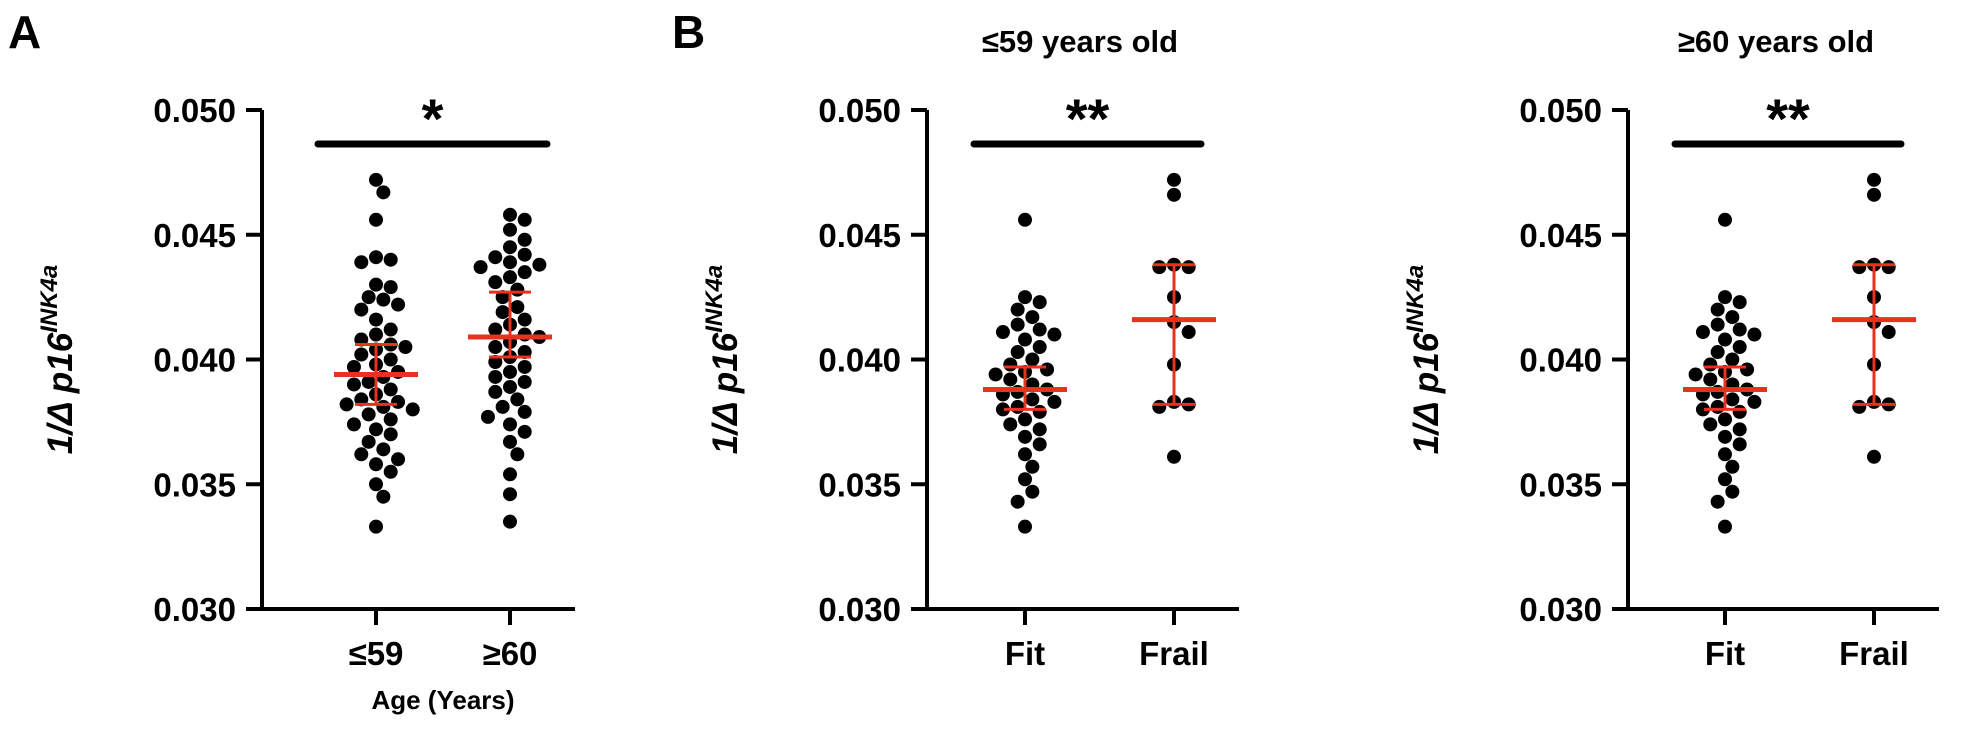 Image resolution: width=1962 pixels, height=736 pixels. I want to click on panel-title: ≥60 years old, so click(1776, 41).